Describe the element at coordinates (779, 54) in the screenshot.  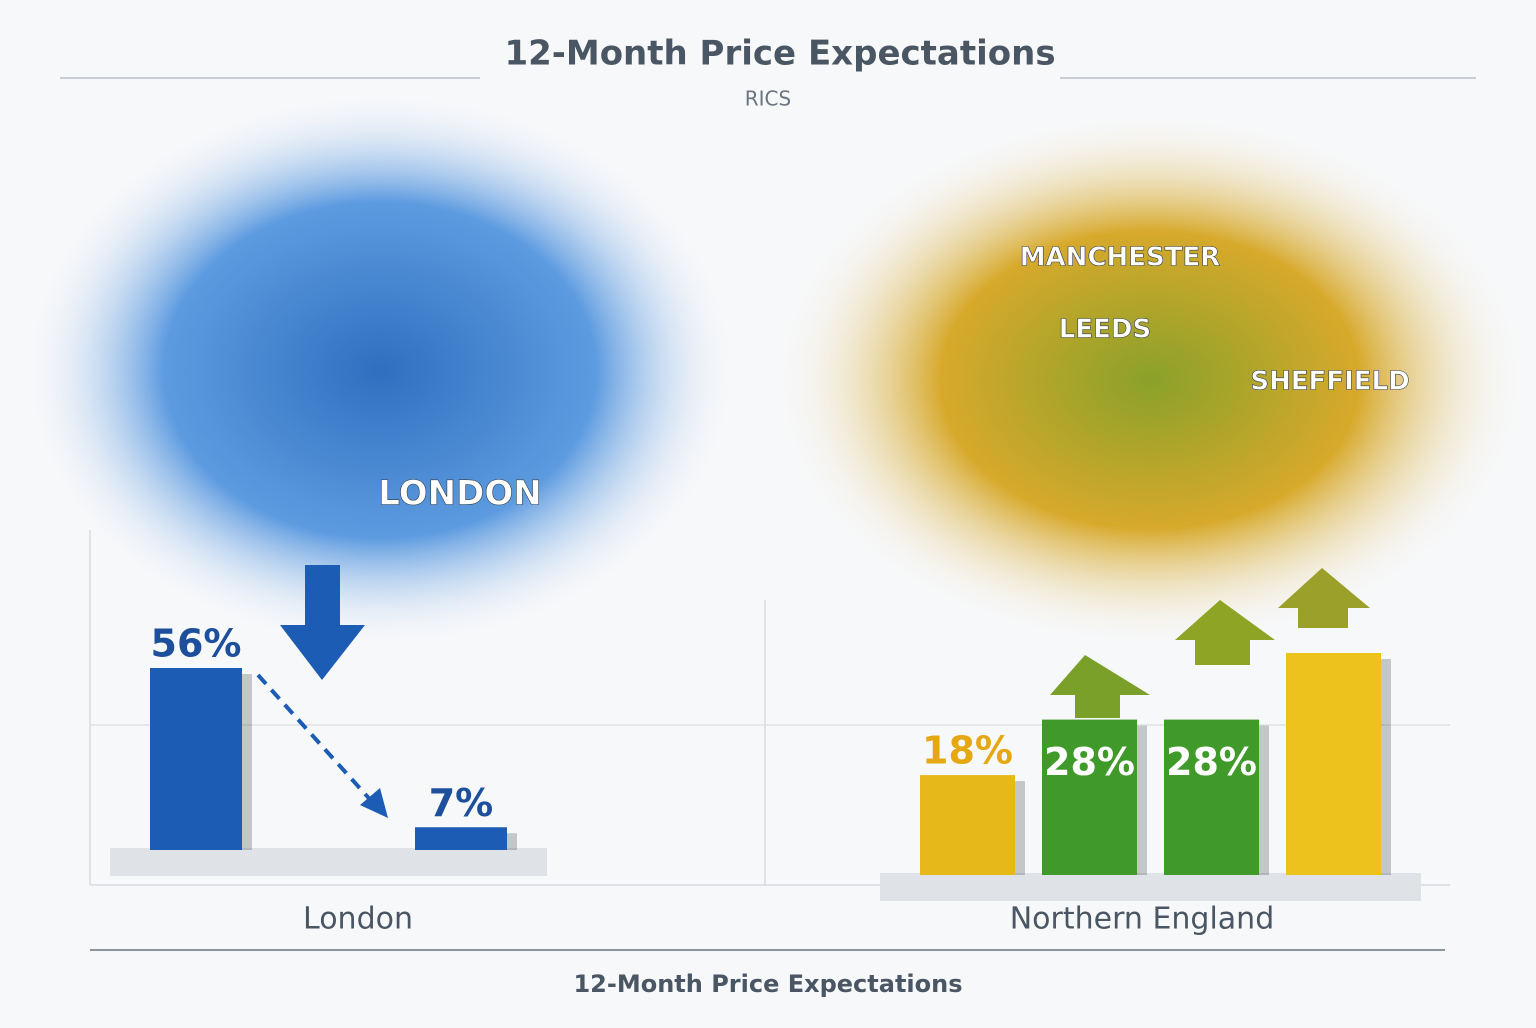
I see `title: 12-Month Price Expectations` at that location.